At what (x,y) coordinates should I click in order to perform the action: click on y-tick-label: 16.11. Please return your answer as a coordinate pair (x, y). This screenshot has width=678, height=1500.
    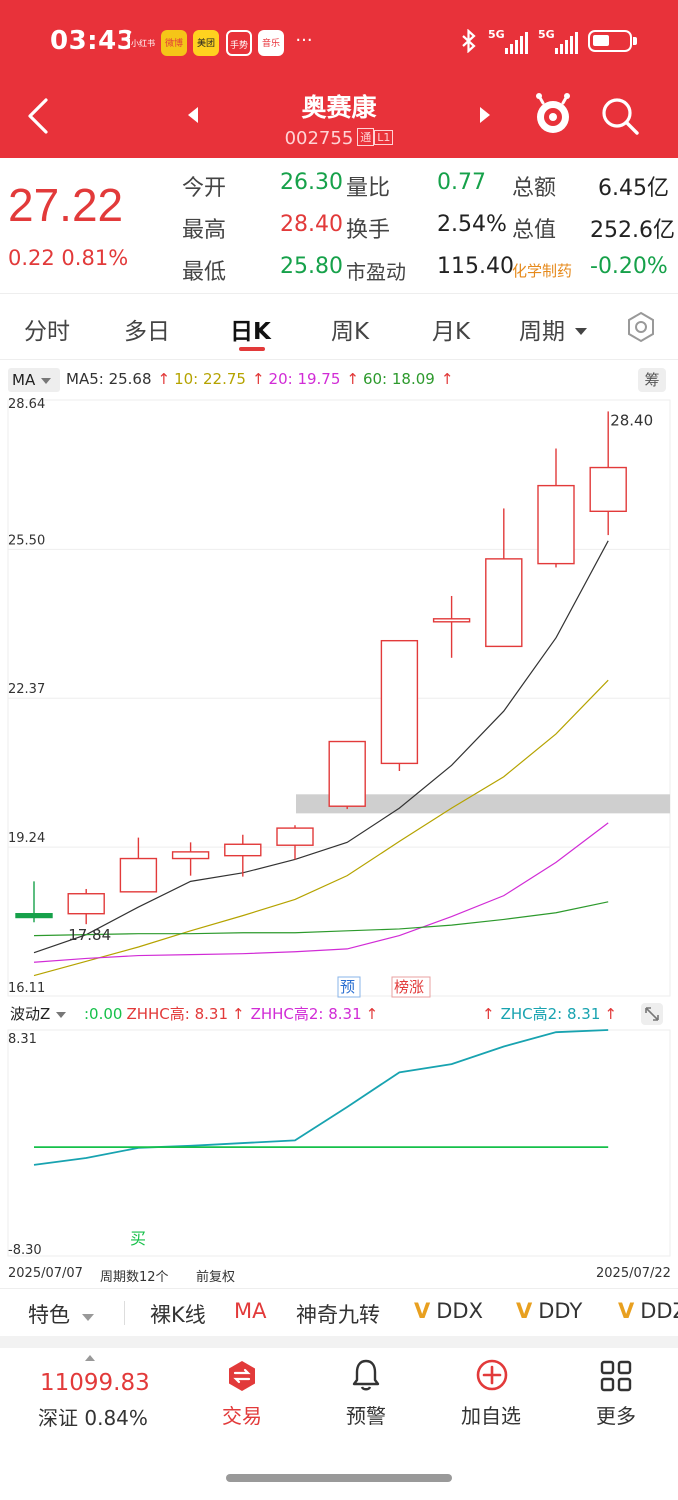
    Looking at the image, I should click on (26, 988).